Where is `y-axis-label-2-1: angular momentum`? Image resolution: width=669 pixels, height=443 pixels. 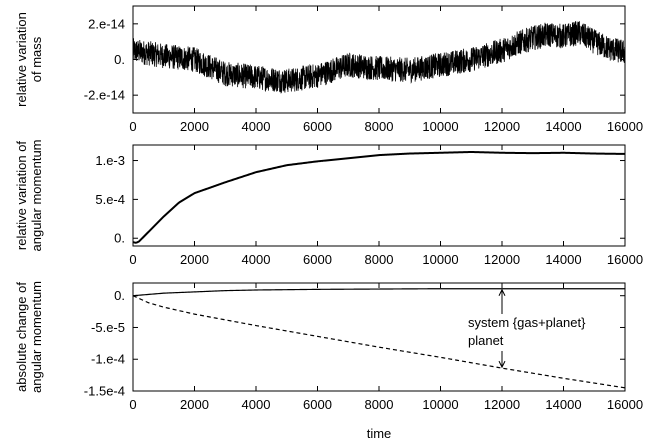 y-axis-label-2-1: angular momentum is located at coordinates (36, 337).